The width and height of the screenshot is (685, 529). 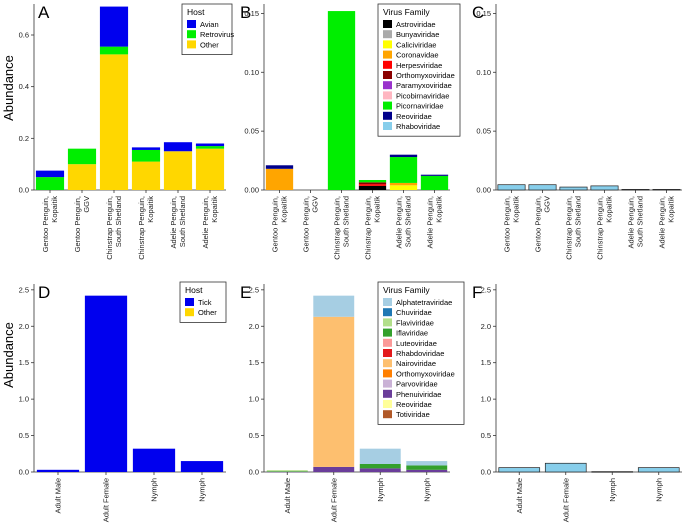 I want to click on legend-label: Avian, so click(x=209, y=24).